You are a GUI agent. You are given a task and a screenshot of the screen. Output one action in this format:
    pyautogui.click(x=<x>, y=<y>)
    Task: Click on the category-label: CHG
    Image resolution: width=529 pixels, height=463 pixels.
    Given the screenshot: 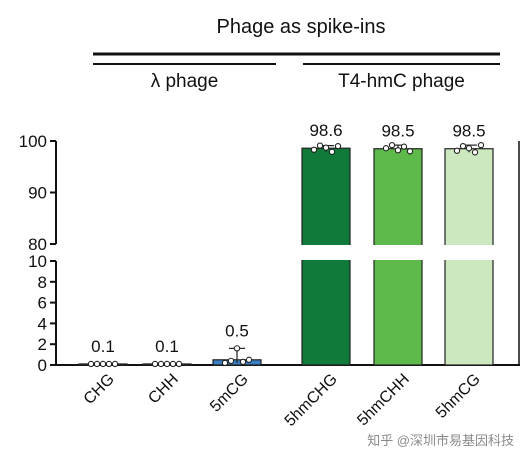 What is the action you would take?
    pyautogui.click(x=99, y=389)
    